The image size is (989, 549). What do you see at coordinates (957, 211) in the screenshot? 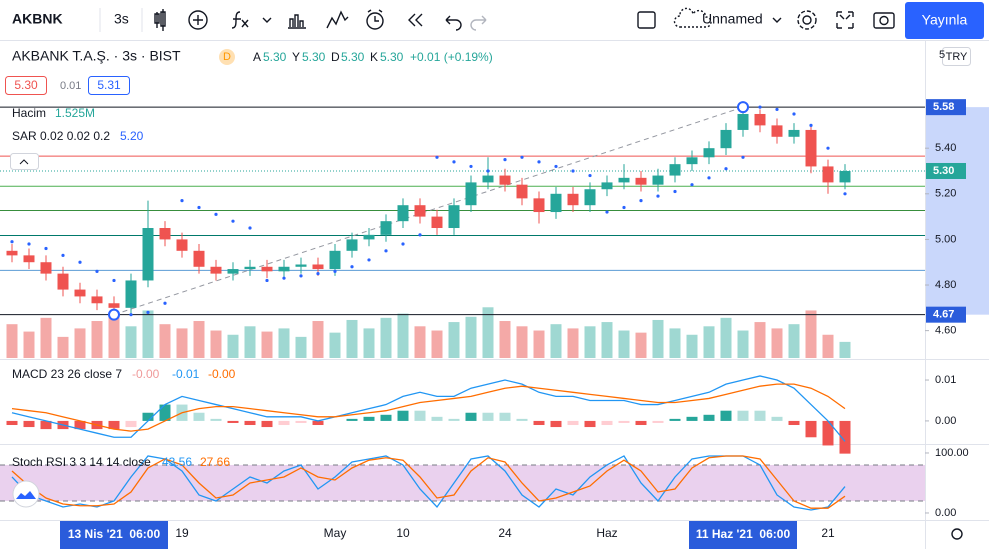
I see `price-range-highlight` at bounding box center [957, 211].